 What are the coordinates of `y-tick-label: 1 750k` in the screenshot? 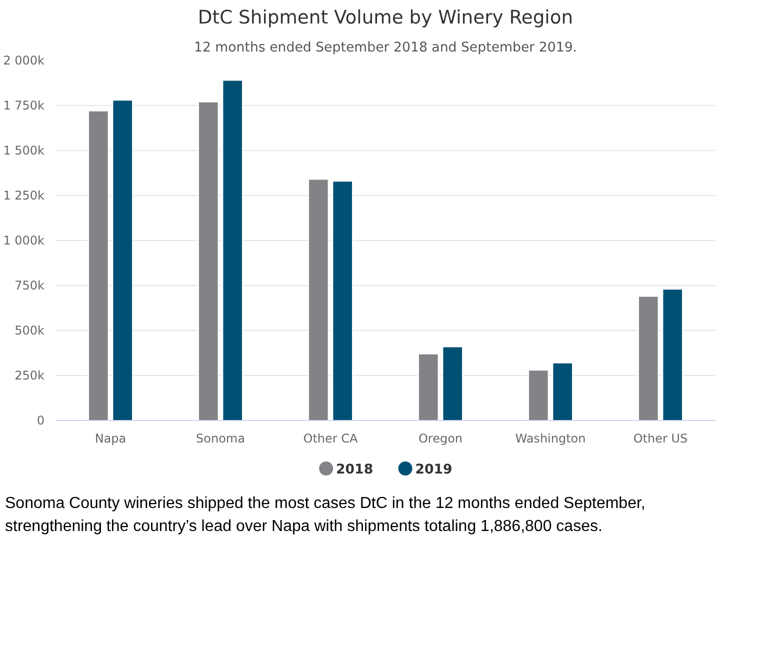 It's located at (24, 105).